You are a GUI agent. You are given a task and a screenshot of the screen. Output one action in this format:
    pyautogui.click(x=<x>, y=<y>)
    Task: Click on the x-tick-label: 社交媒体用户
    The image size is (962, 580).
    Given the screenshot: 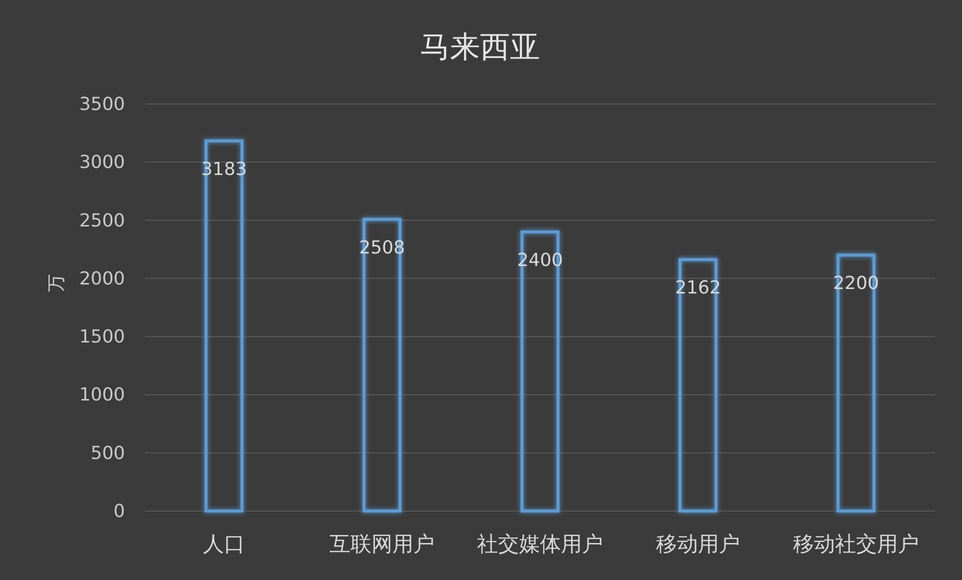 What is the action you would take?
    pyautogui.click(x=540, y=544)
    